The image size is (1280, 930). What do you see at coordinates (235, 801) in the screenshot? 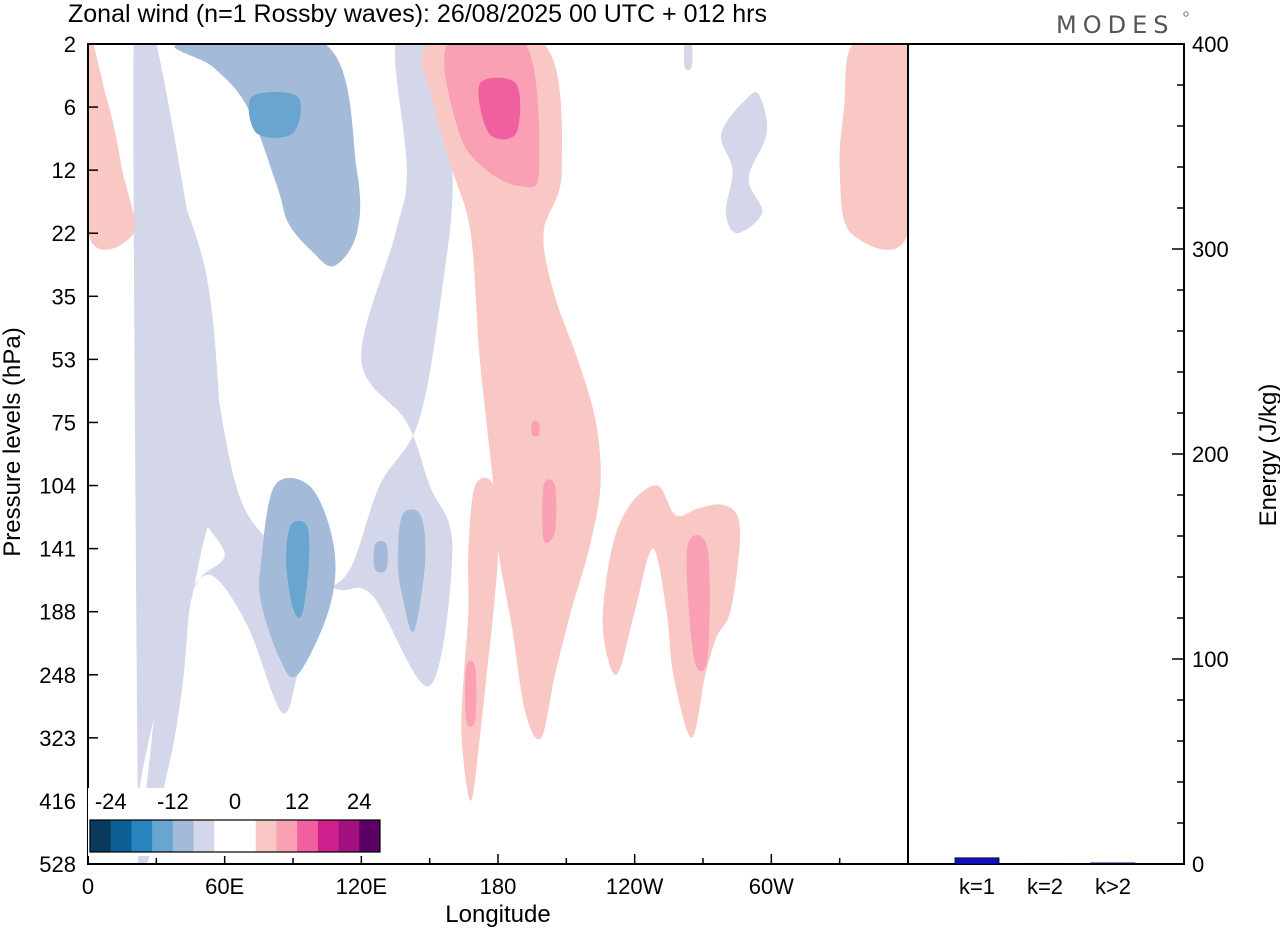
I see `colorbar-label-2: 0` at bounding box center [235, 801].